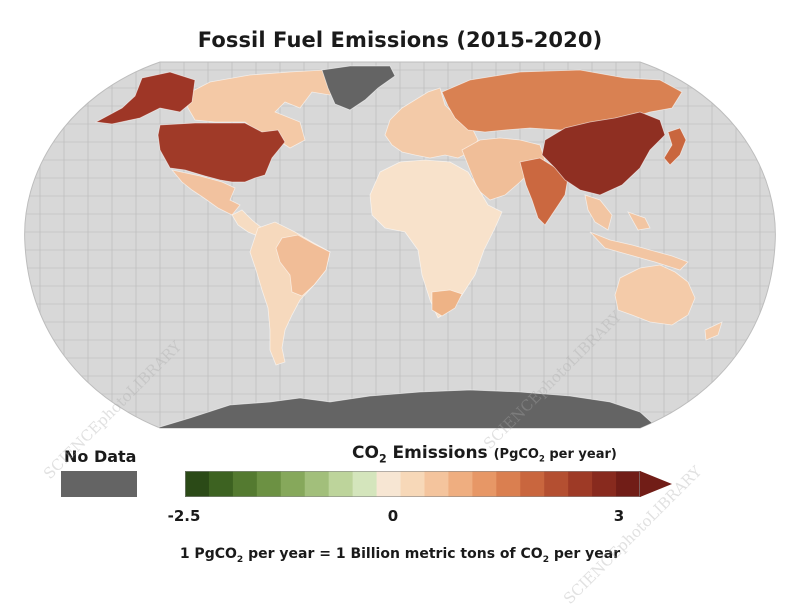  I want to click on region-southeast-asia, so click(636, 232).